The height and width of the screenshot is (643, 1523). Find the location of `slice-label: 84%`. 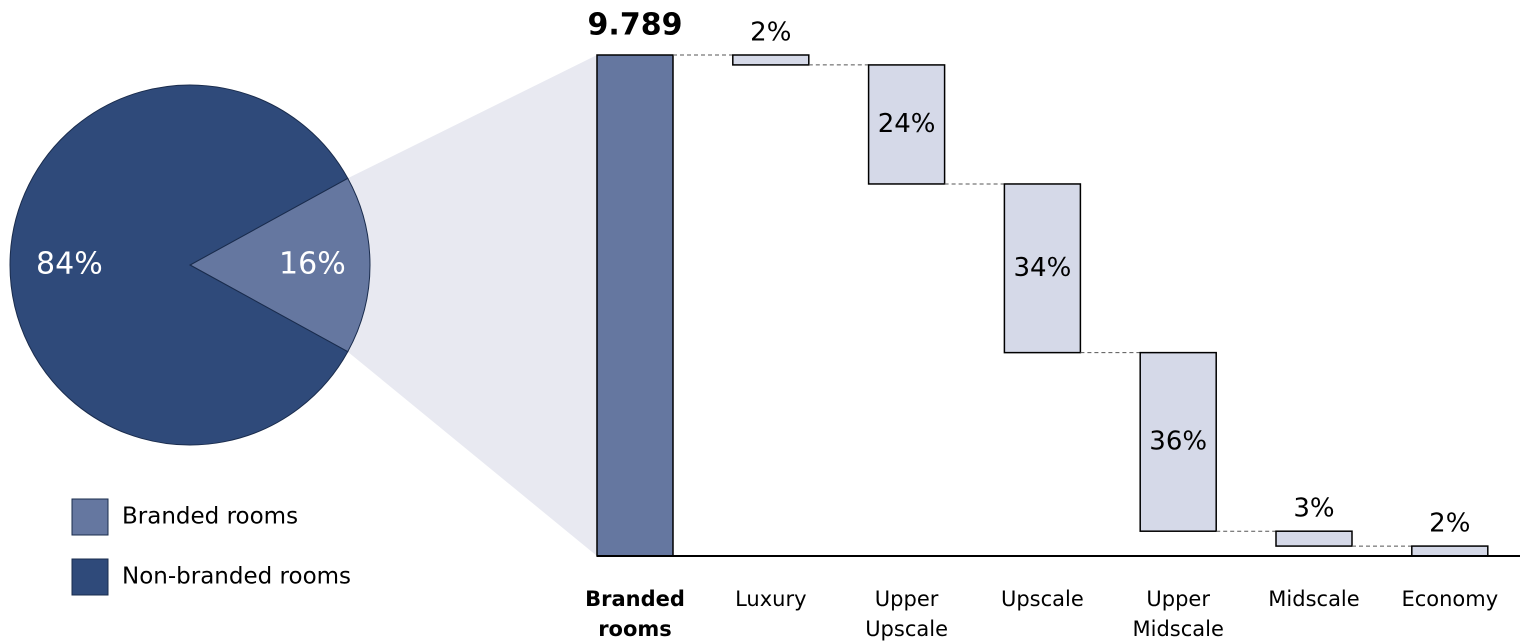

slice-label: 84% is located at coordinates (69, 264).